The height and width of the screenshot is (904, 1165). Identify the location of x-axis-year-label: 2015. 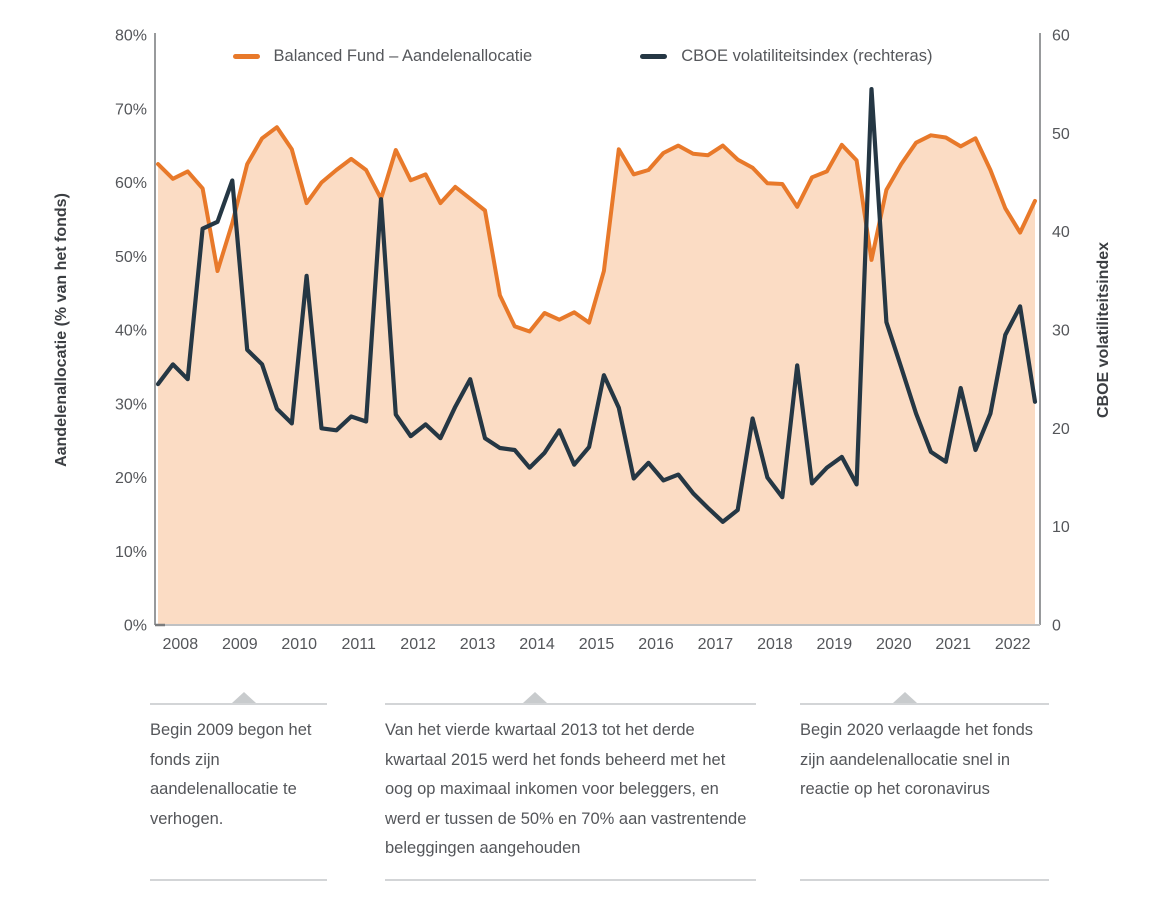
(597, 644).